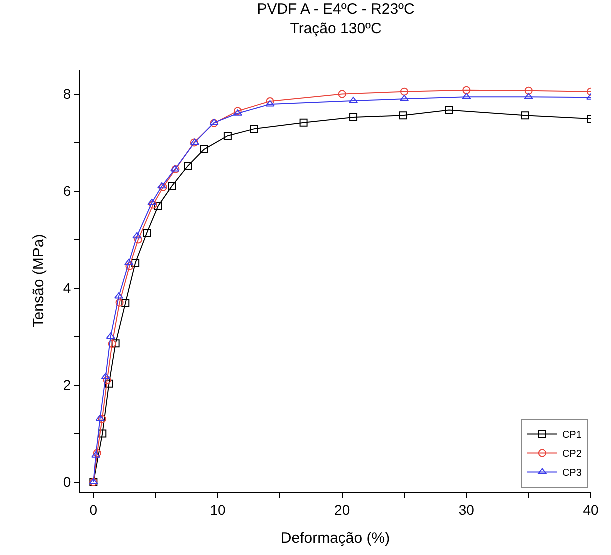  Describe the element at coordinates (342, 510) in the screenshot. I see `x-tick-label: 20` at that location.